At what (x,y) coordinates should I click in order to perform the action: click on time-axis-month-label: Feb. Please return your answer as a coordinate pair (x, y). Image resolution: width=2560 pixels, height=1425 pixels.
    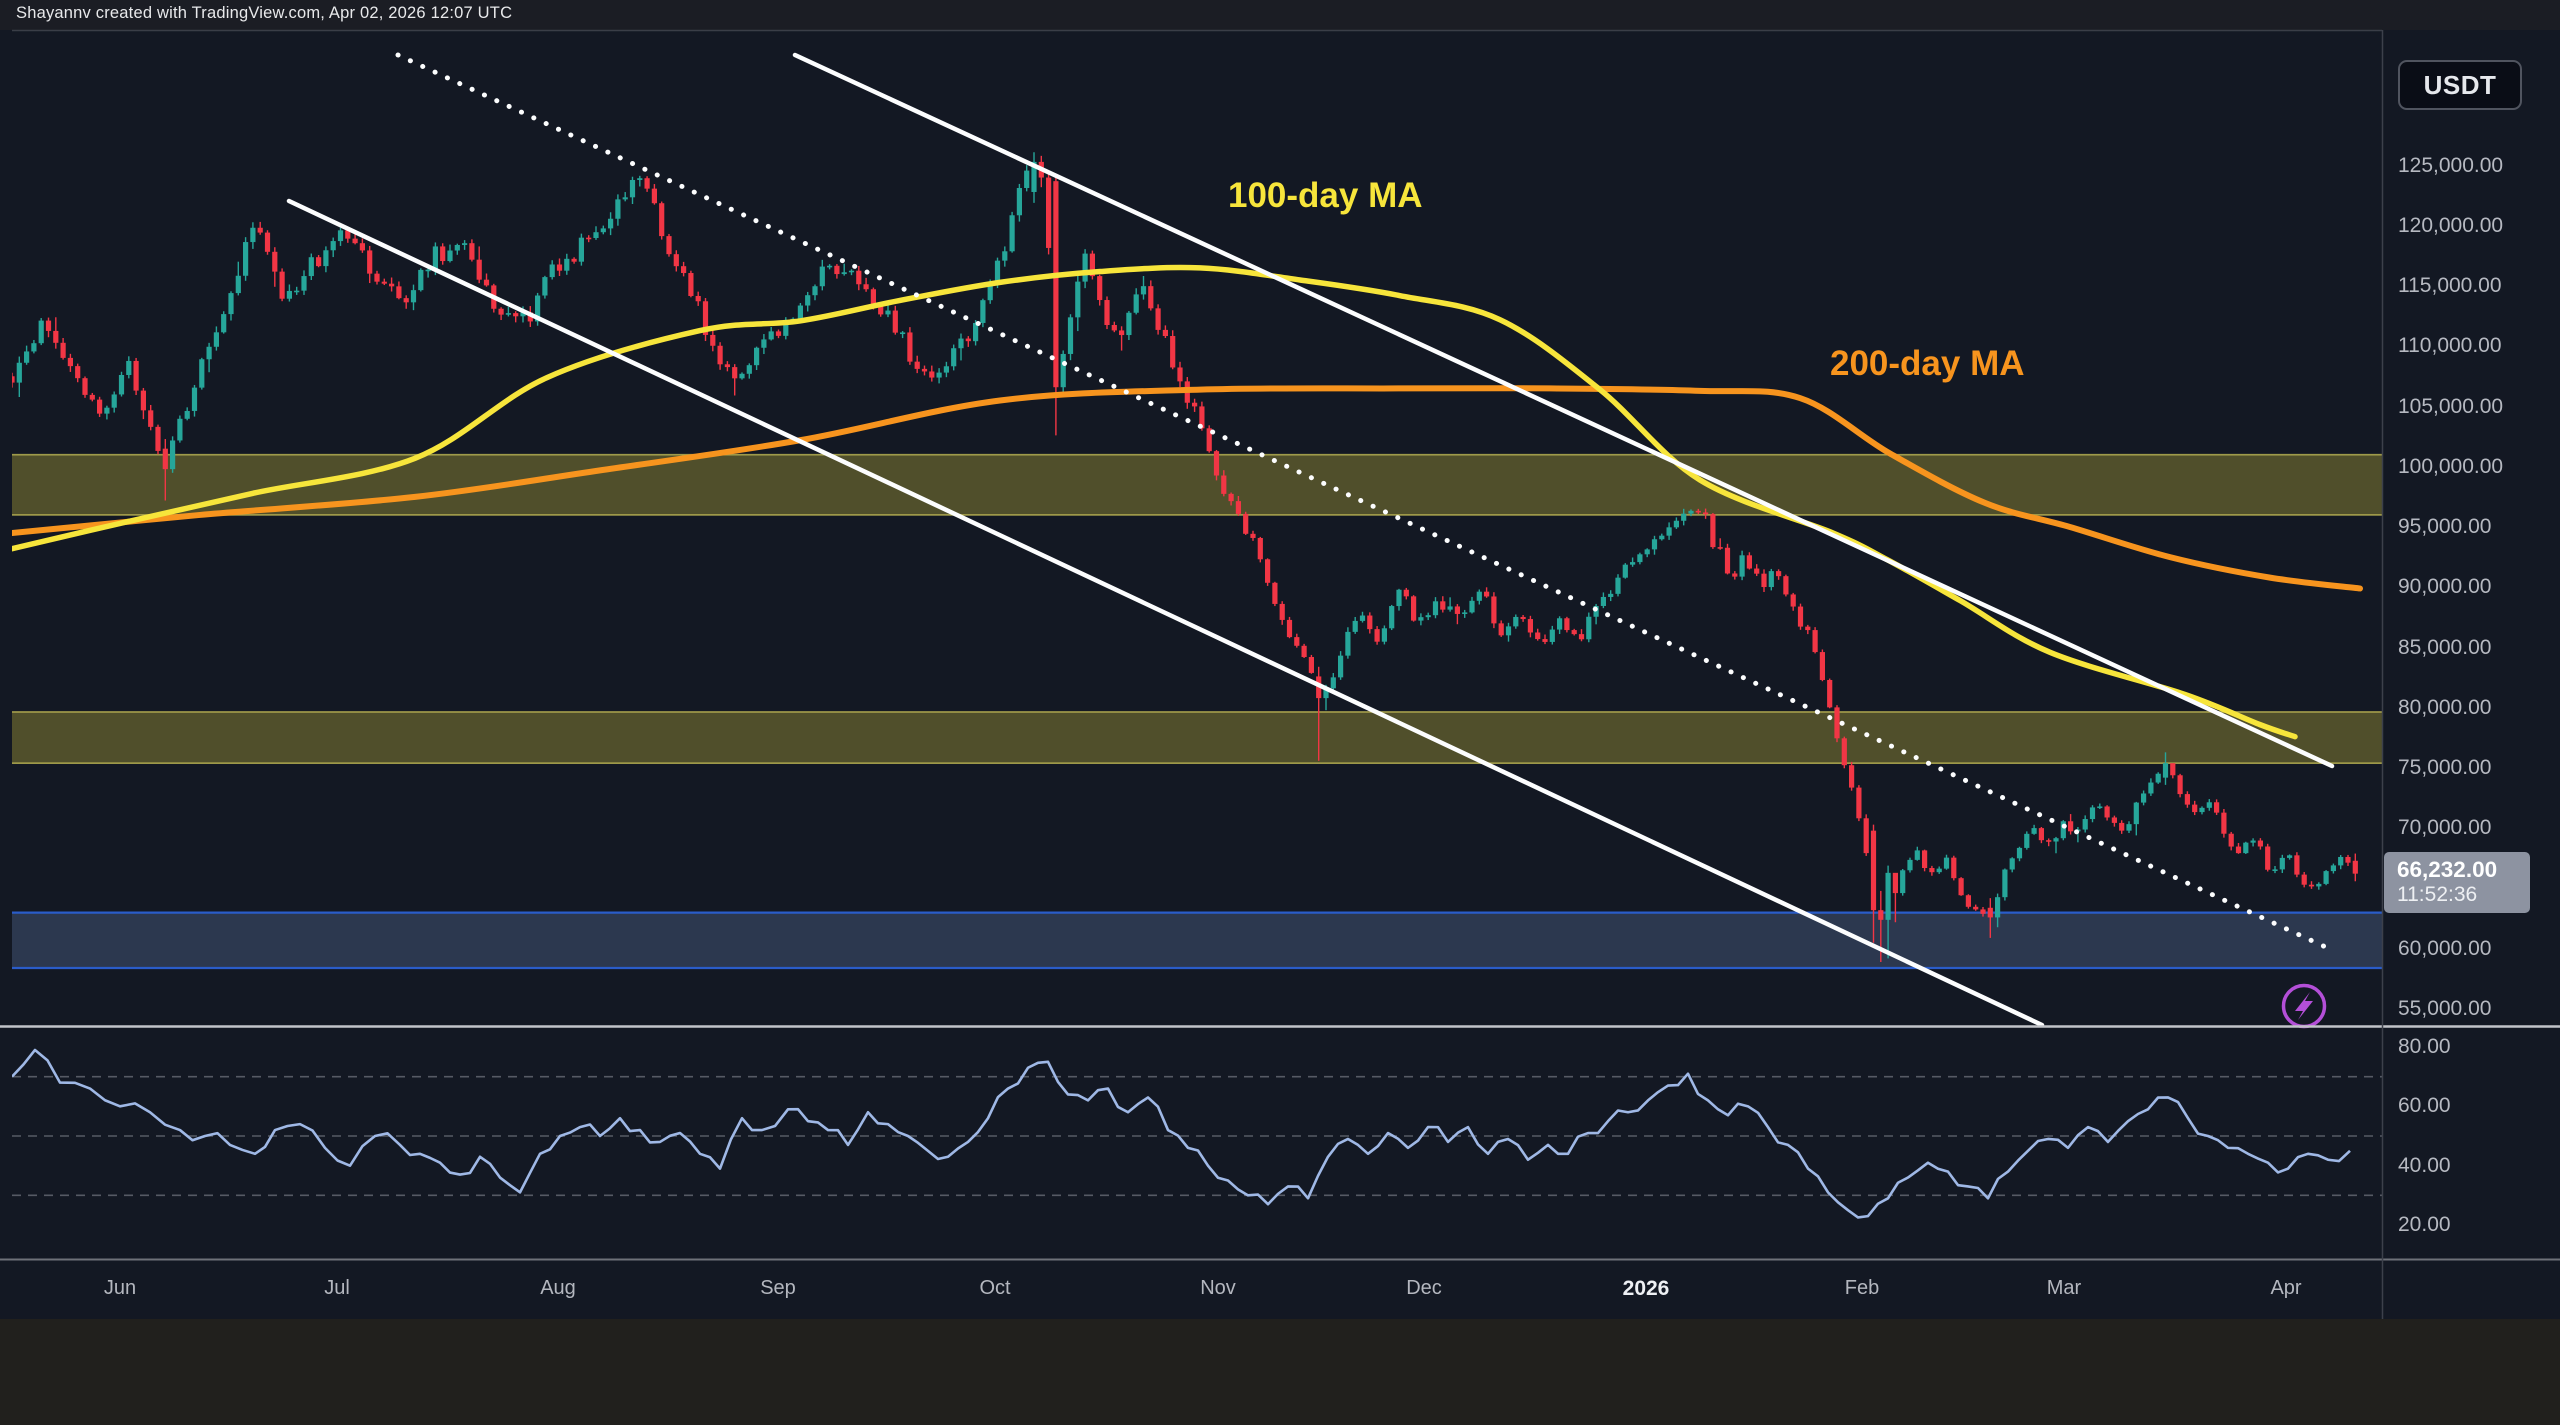
    Looking at the image, I should click on (1862, 1288).